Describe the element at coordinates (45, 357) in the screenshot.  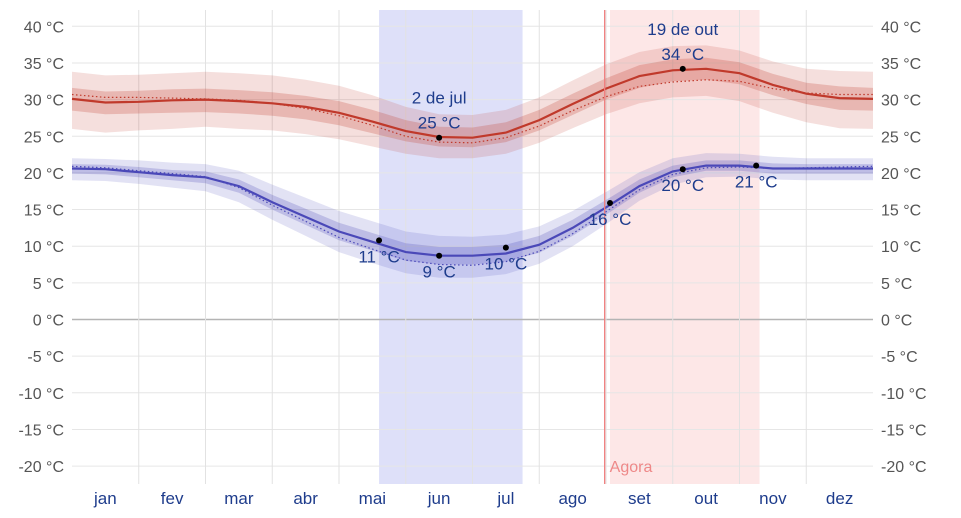
I see `y-tick-left-9: -5 °C` at that location.